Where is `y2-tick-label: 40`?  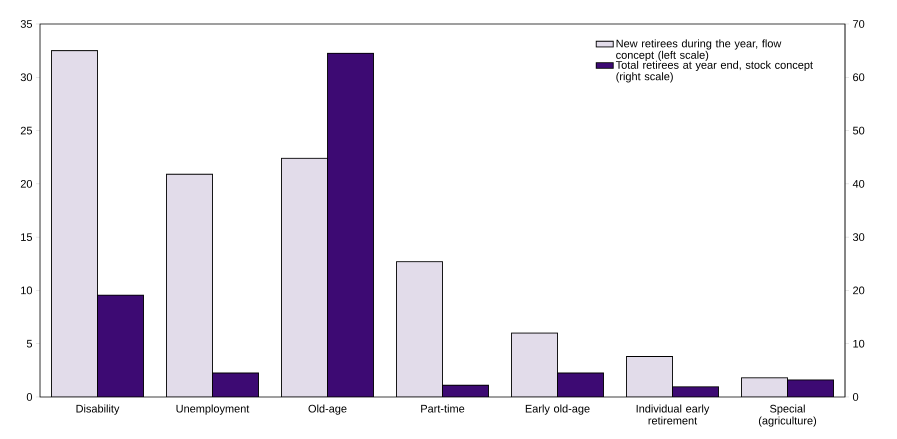
y2-tick-label: 40 is located at coordinates (858, 184).